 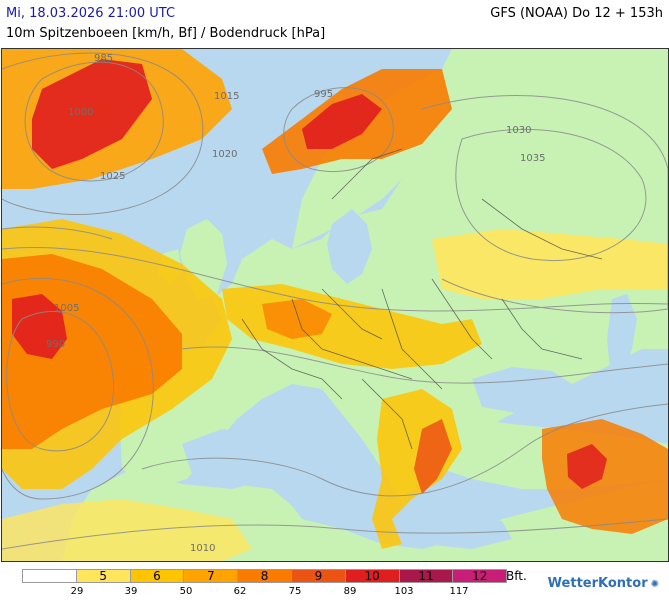 What do you see at coordinates (342, 121) in the screenshot?
I see `gust-zone-bf10-norway` at bounding box center [342, 121].